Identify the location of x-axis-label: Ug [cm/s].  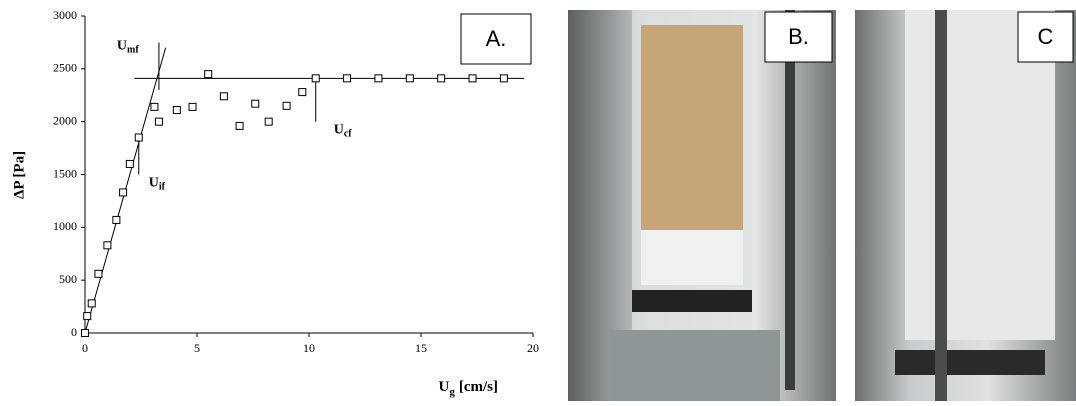
(469, 388).